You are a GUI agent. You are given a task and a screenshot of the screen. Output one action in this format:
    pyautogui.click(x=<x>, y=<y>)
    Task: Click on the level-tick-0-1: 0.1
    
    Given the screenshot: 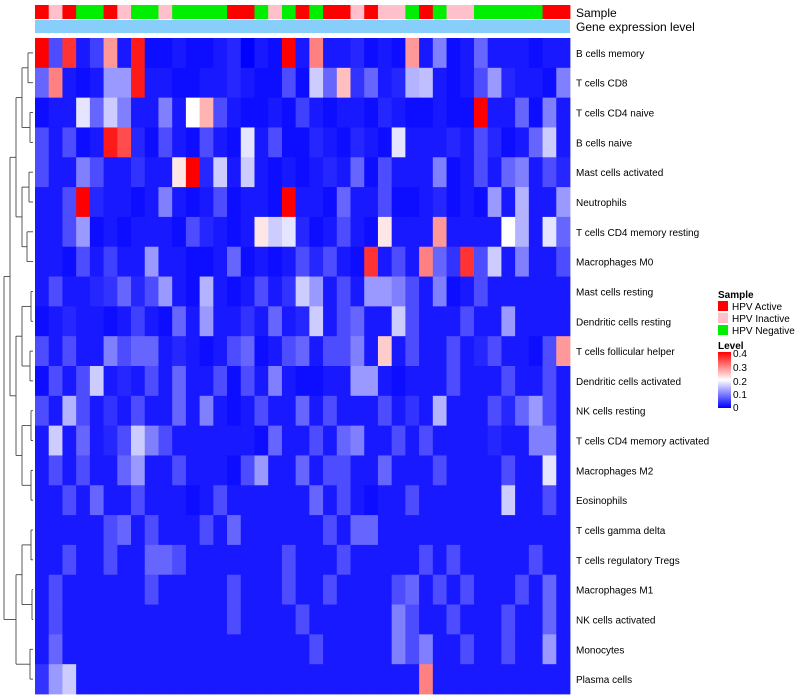 What is the action you would take?
    pyautogui.click(x=740, y=395)
    